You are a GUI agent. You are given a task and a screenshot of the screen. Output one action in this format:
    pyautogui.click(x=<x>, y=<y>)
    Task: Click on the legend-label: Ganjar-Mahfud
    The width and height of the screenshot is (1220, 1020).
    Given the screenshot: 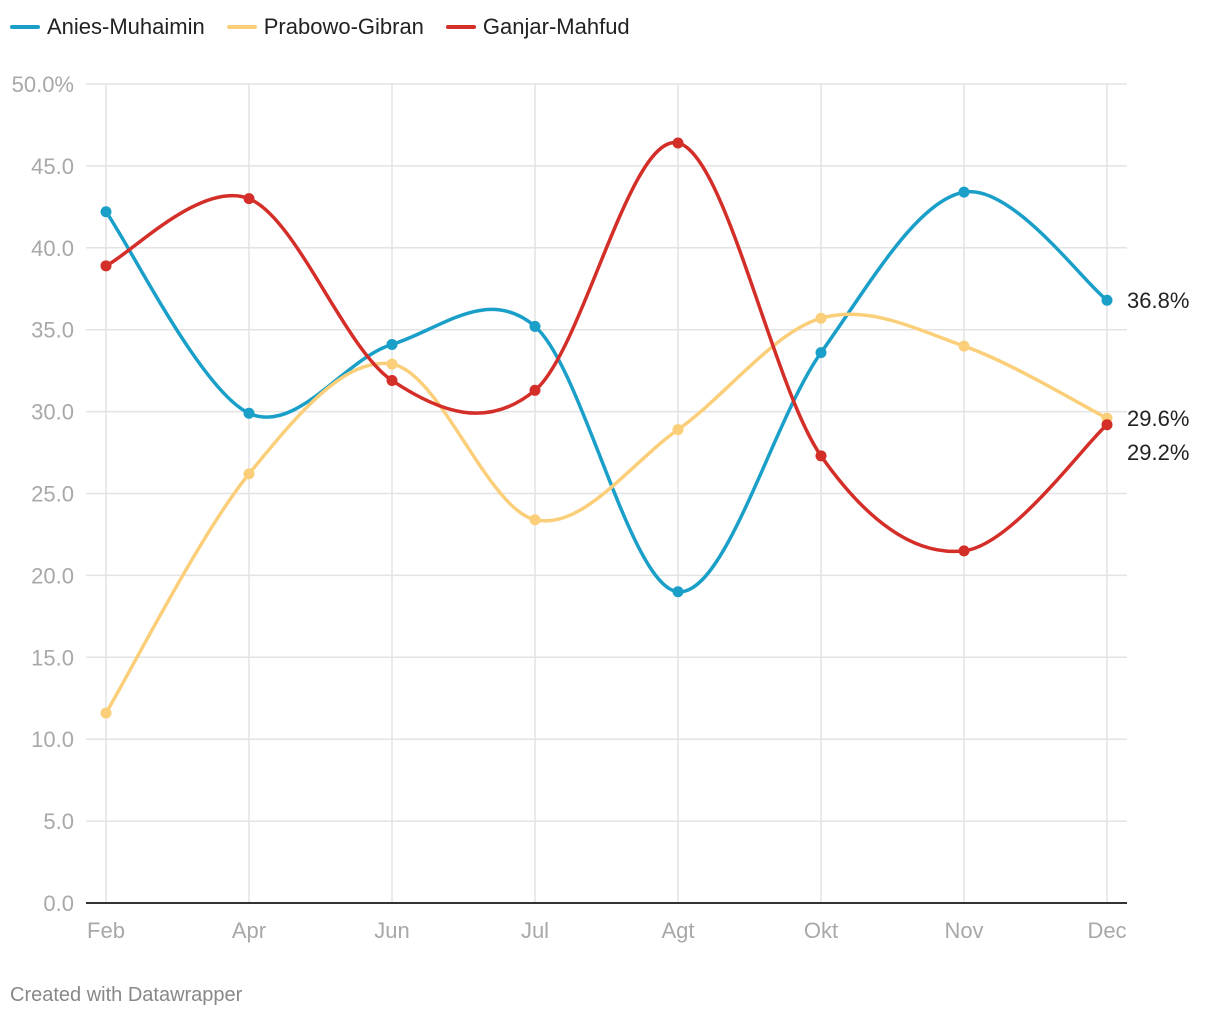 What is the action you would take?
    pyautogui.click(x=556, y=26)
    